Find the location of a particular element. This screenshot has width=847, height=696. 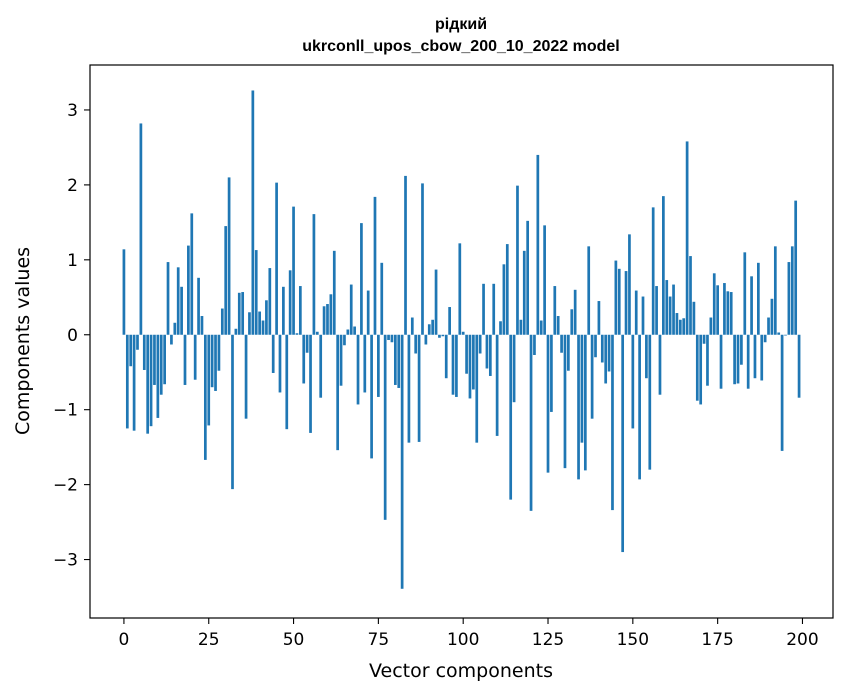

x-tick-label: 75 is located at coordinates (379, 640).